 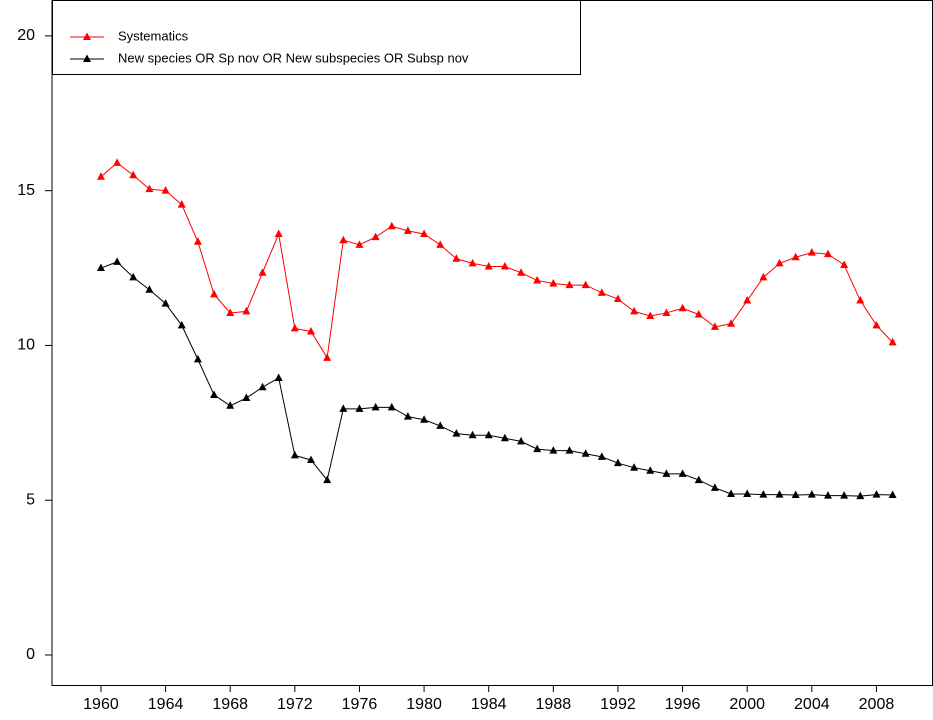 What do you see at coordinates (424, 704) in the screenshot?
I see `x-tick-label: 1980` at bounding box center [424, 704].